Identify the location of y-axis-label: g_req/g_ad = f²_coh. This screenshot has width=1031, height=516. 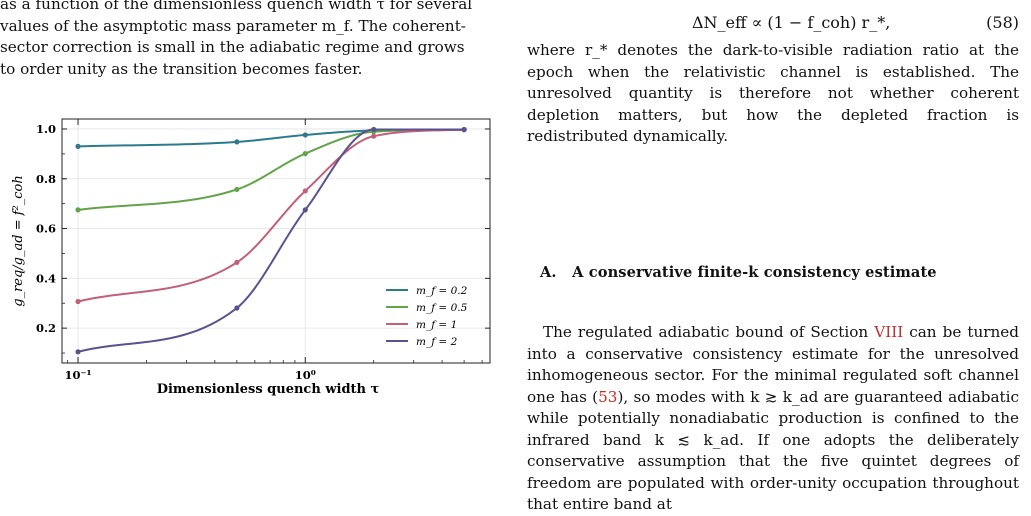
(18, 241).